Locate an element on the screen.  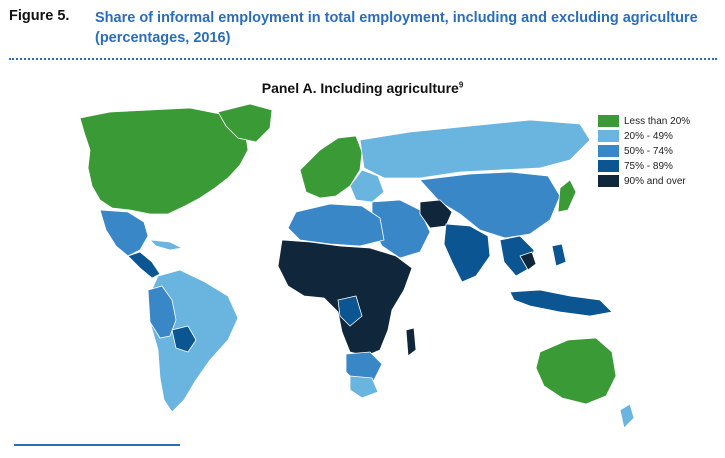
footnote-divider is located at coordinates (97, 445).